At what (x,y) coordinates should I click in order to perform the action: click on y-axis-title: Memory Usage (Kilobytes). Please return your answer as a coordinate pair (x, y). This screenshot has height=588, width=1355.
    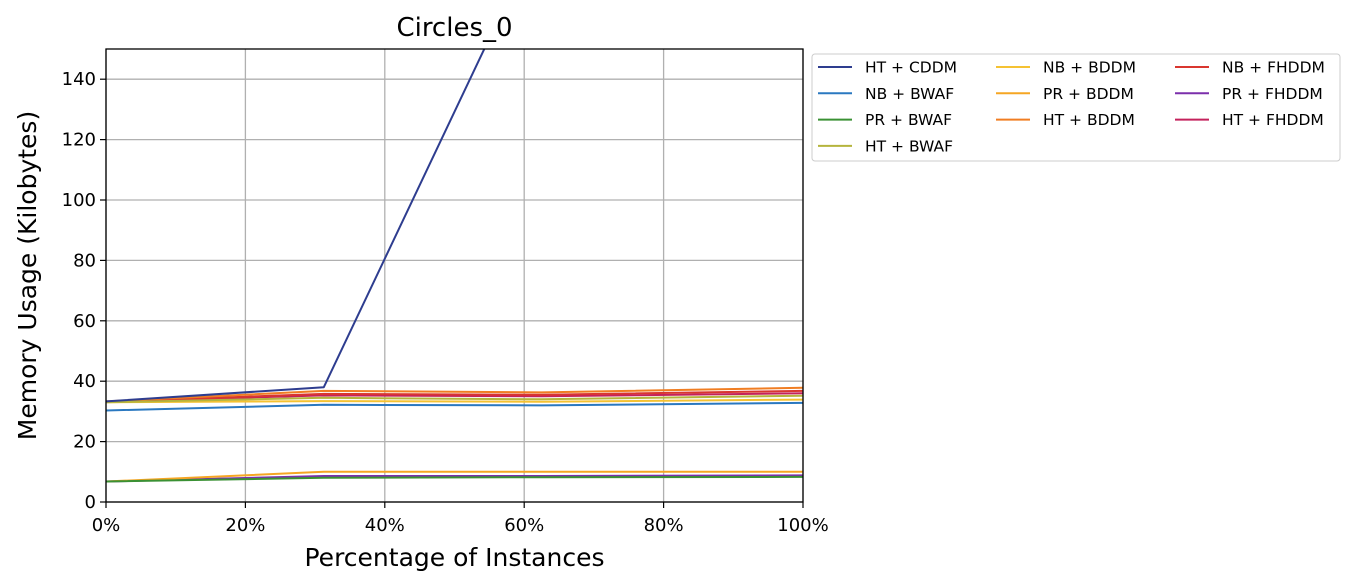
    Looking at the image, I should click on (27, 275).